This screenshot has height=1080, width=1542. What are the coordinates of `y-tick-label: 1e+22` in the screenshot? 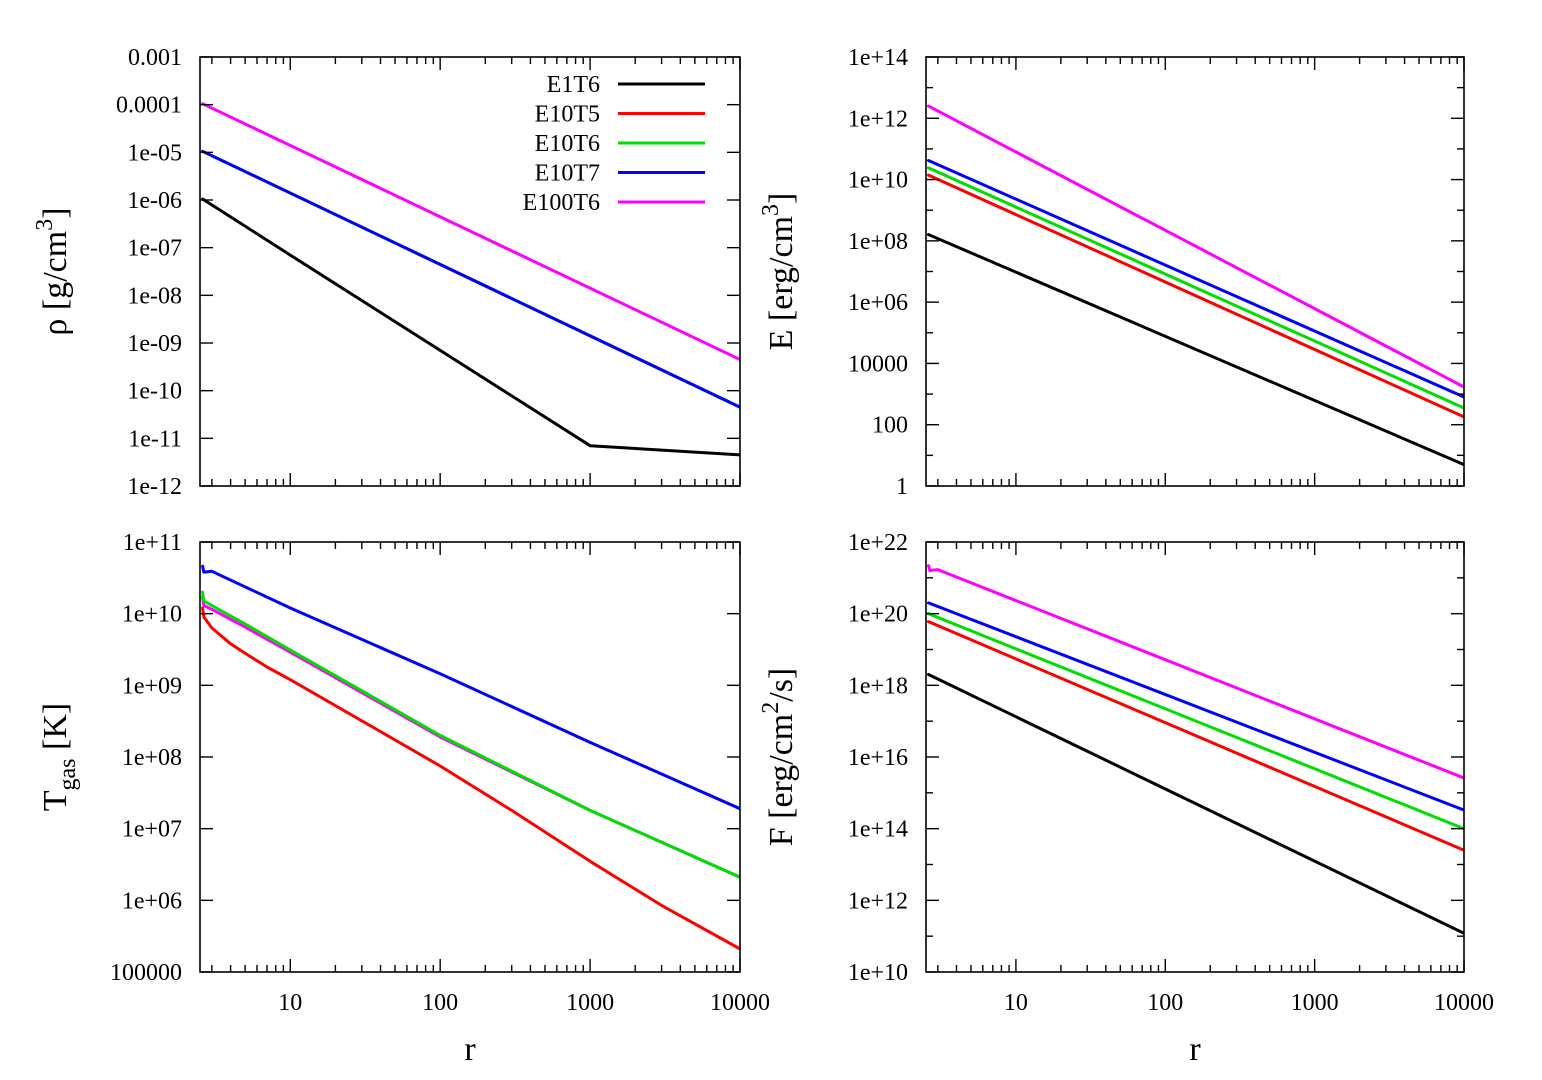 It's located at (878, 543).